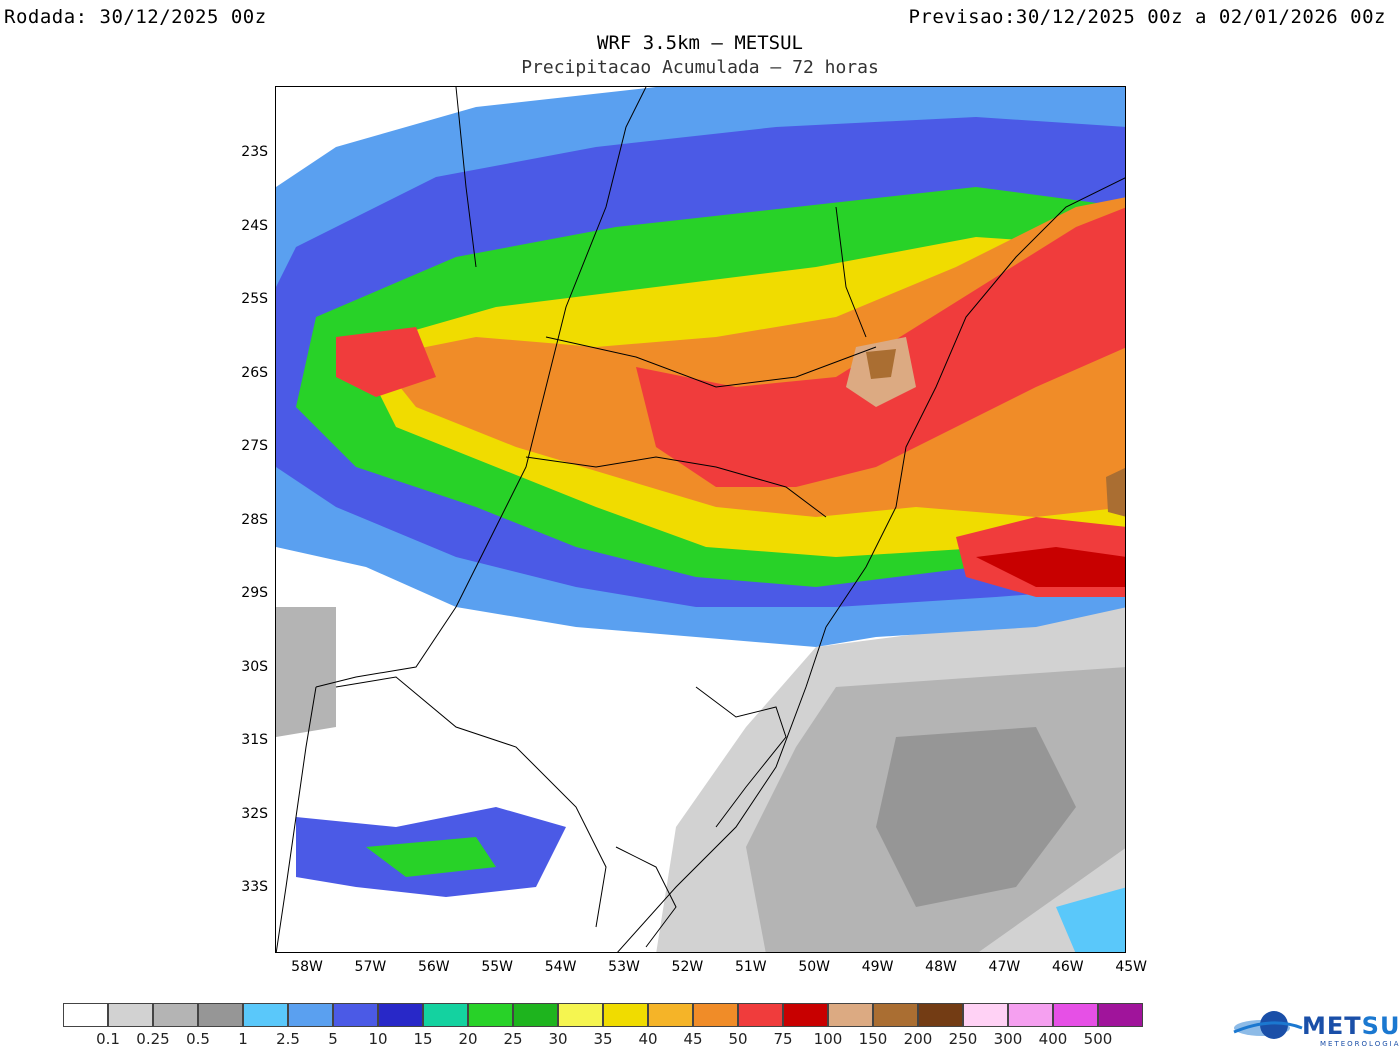 This screenshot has width=1400, height=1052. What do you see at coordinates (828, 1039) in the screenshot?
I see `colorbar-label: 100` at bounding box center [828, 1039].